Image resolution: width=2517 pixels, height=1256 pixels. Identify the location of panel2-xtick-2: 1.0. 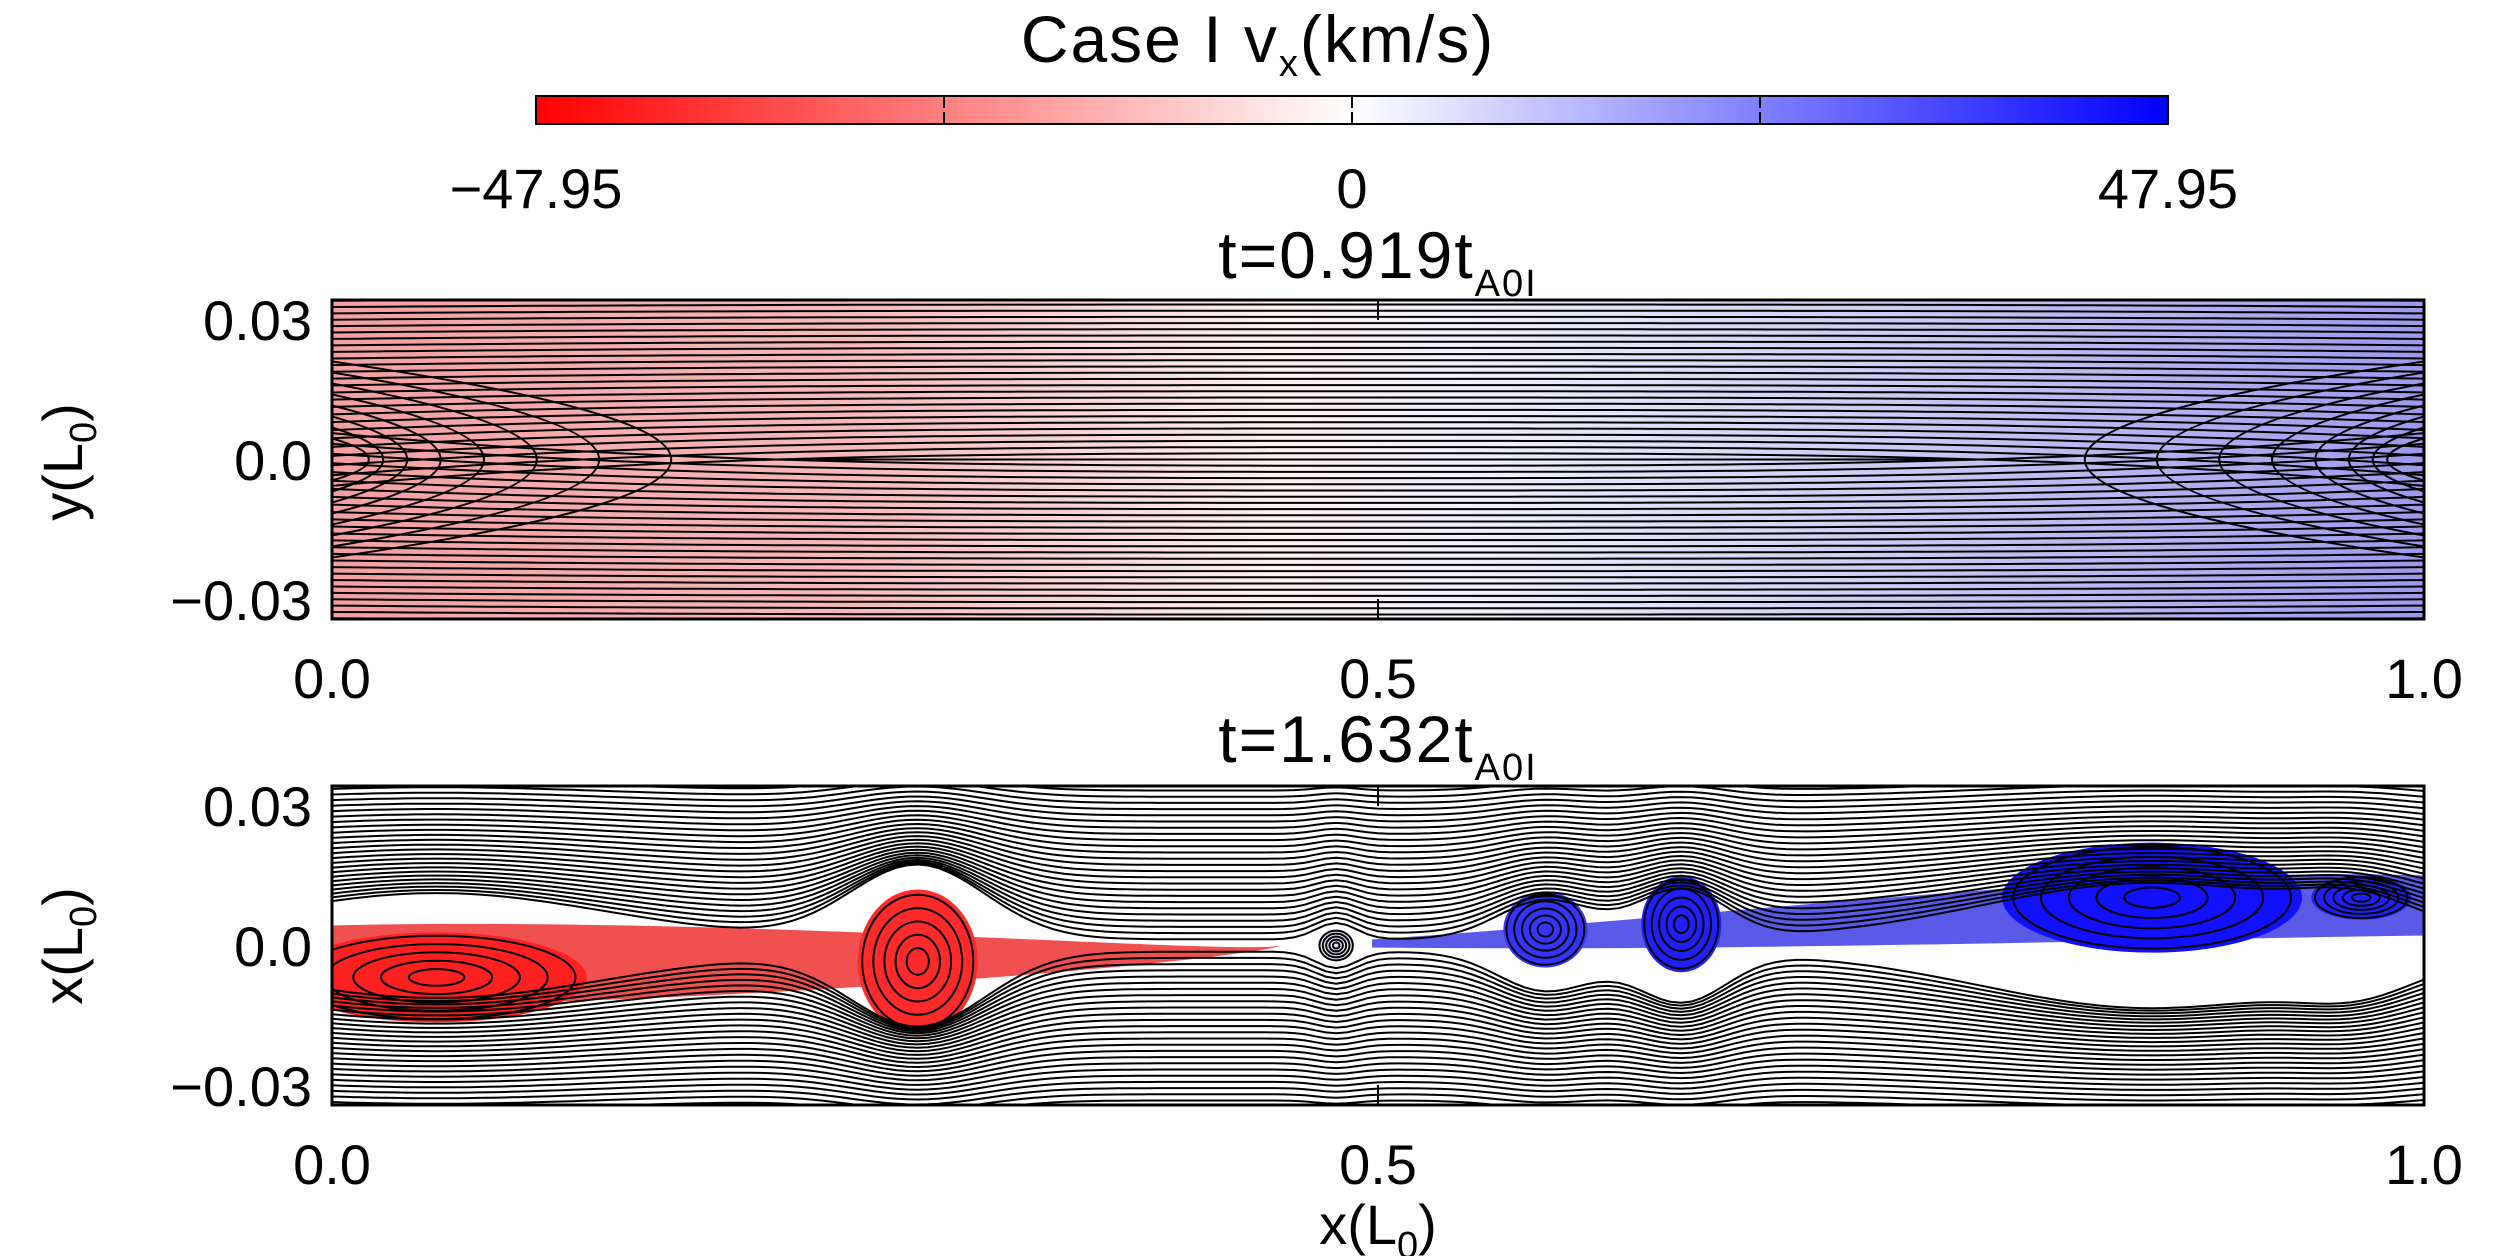
(2424, 1164).